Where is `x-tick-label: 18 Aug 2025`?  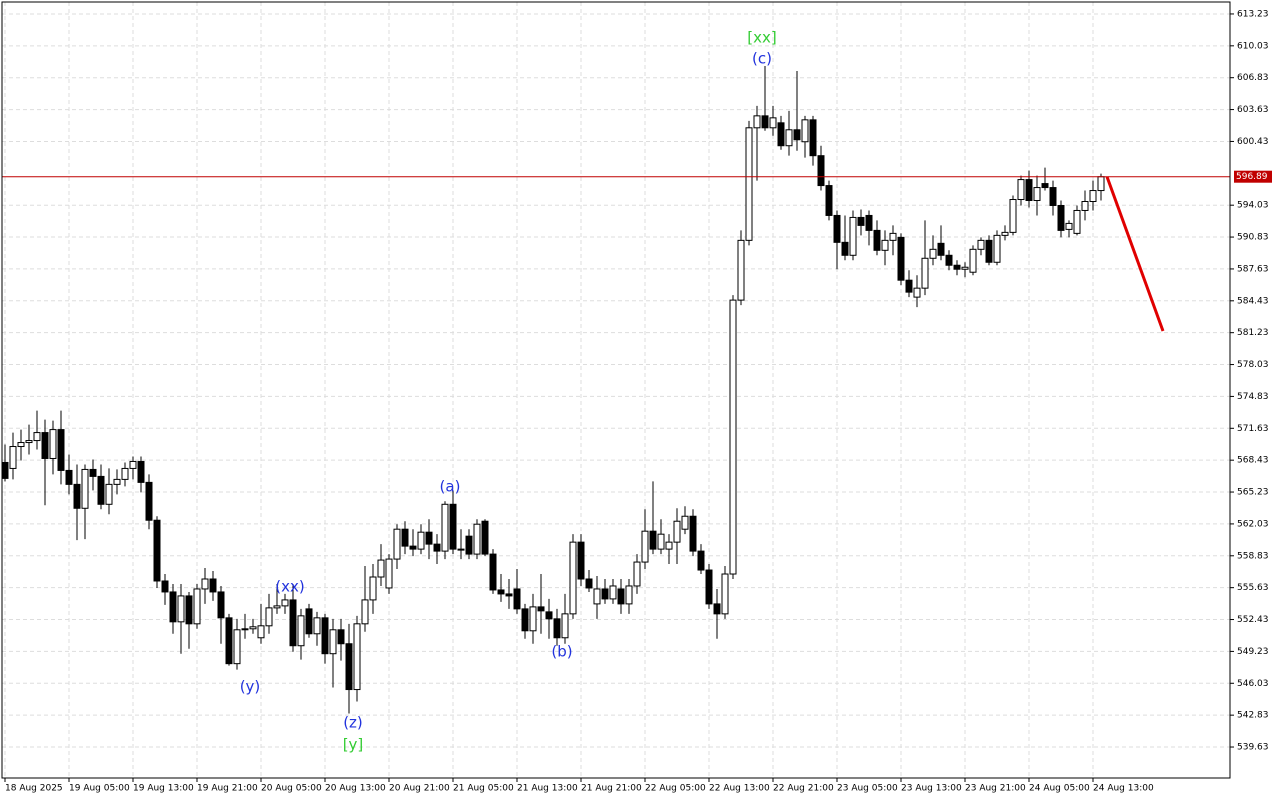
x-tick-label: 18 Aug 2025 is located at coordinates (34, 789).